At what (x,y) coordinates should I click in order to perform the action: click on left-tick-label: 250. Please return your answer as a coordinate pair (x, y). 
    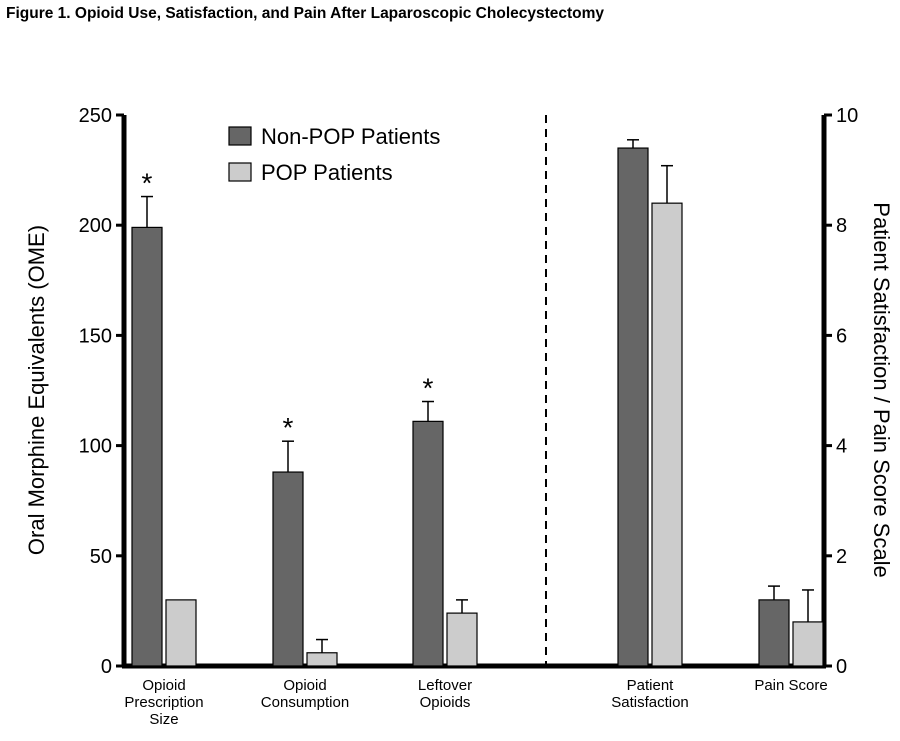
    Looking at the image, I should click on (95, 116).